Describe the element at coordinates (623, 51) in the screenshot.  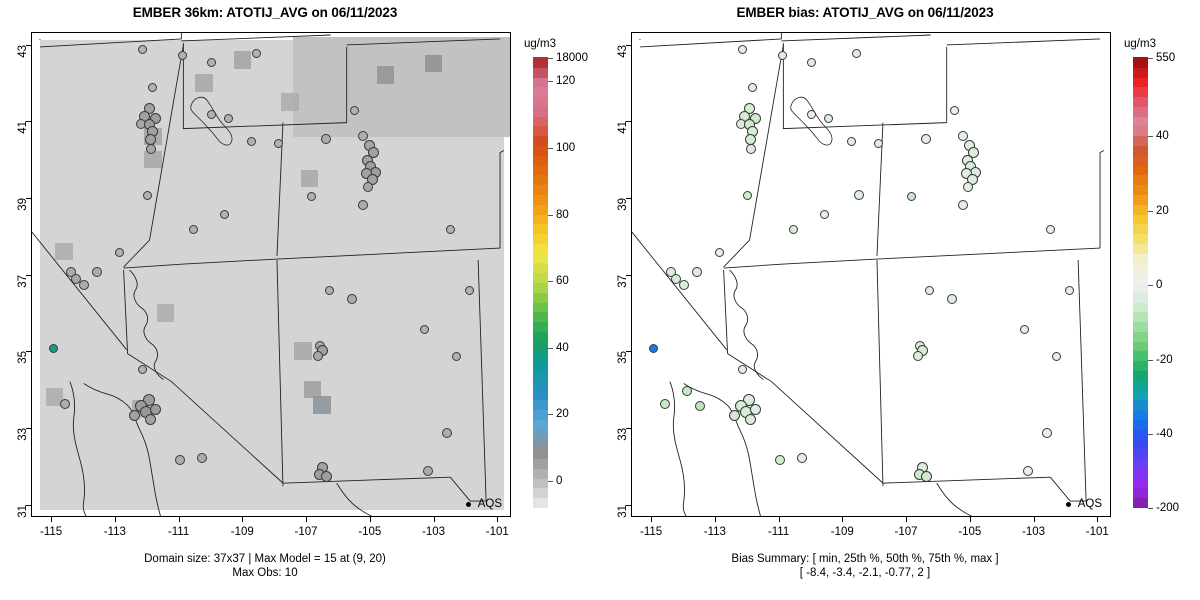
I see `y-tick-label: 43` at that location.